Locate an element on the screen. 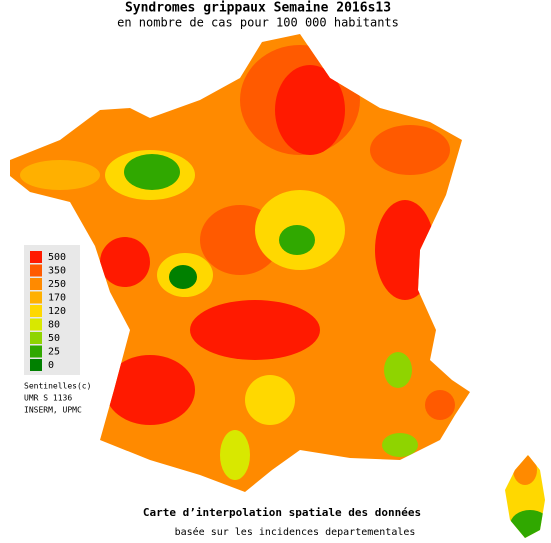 This screenshot has width=551, height=543. legend-label: 120 is located at coordinates (57, 311).